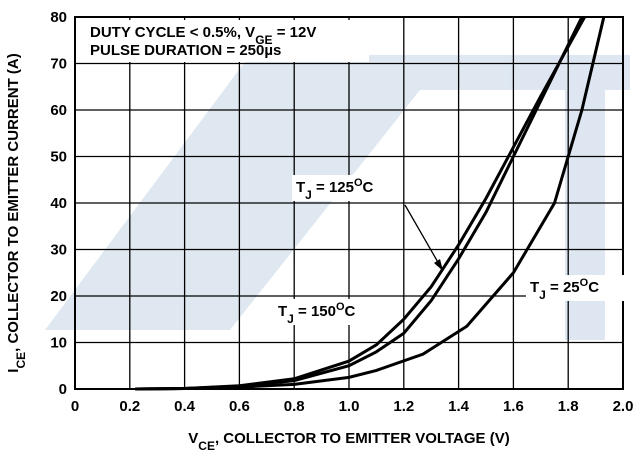  What do you see at coordinates (239, 406) in the screenshot?
I see `x-tick-label: 0.6` at bounding box center [239, 406].